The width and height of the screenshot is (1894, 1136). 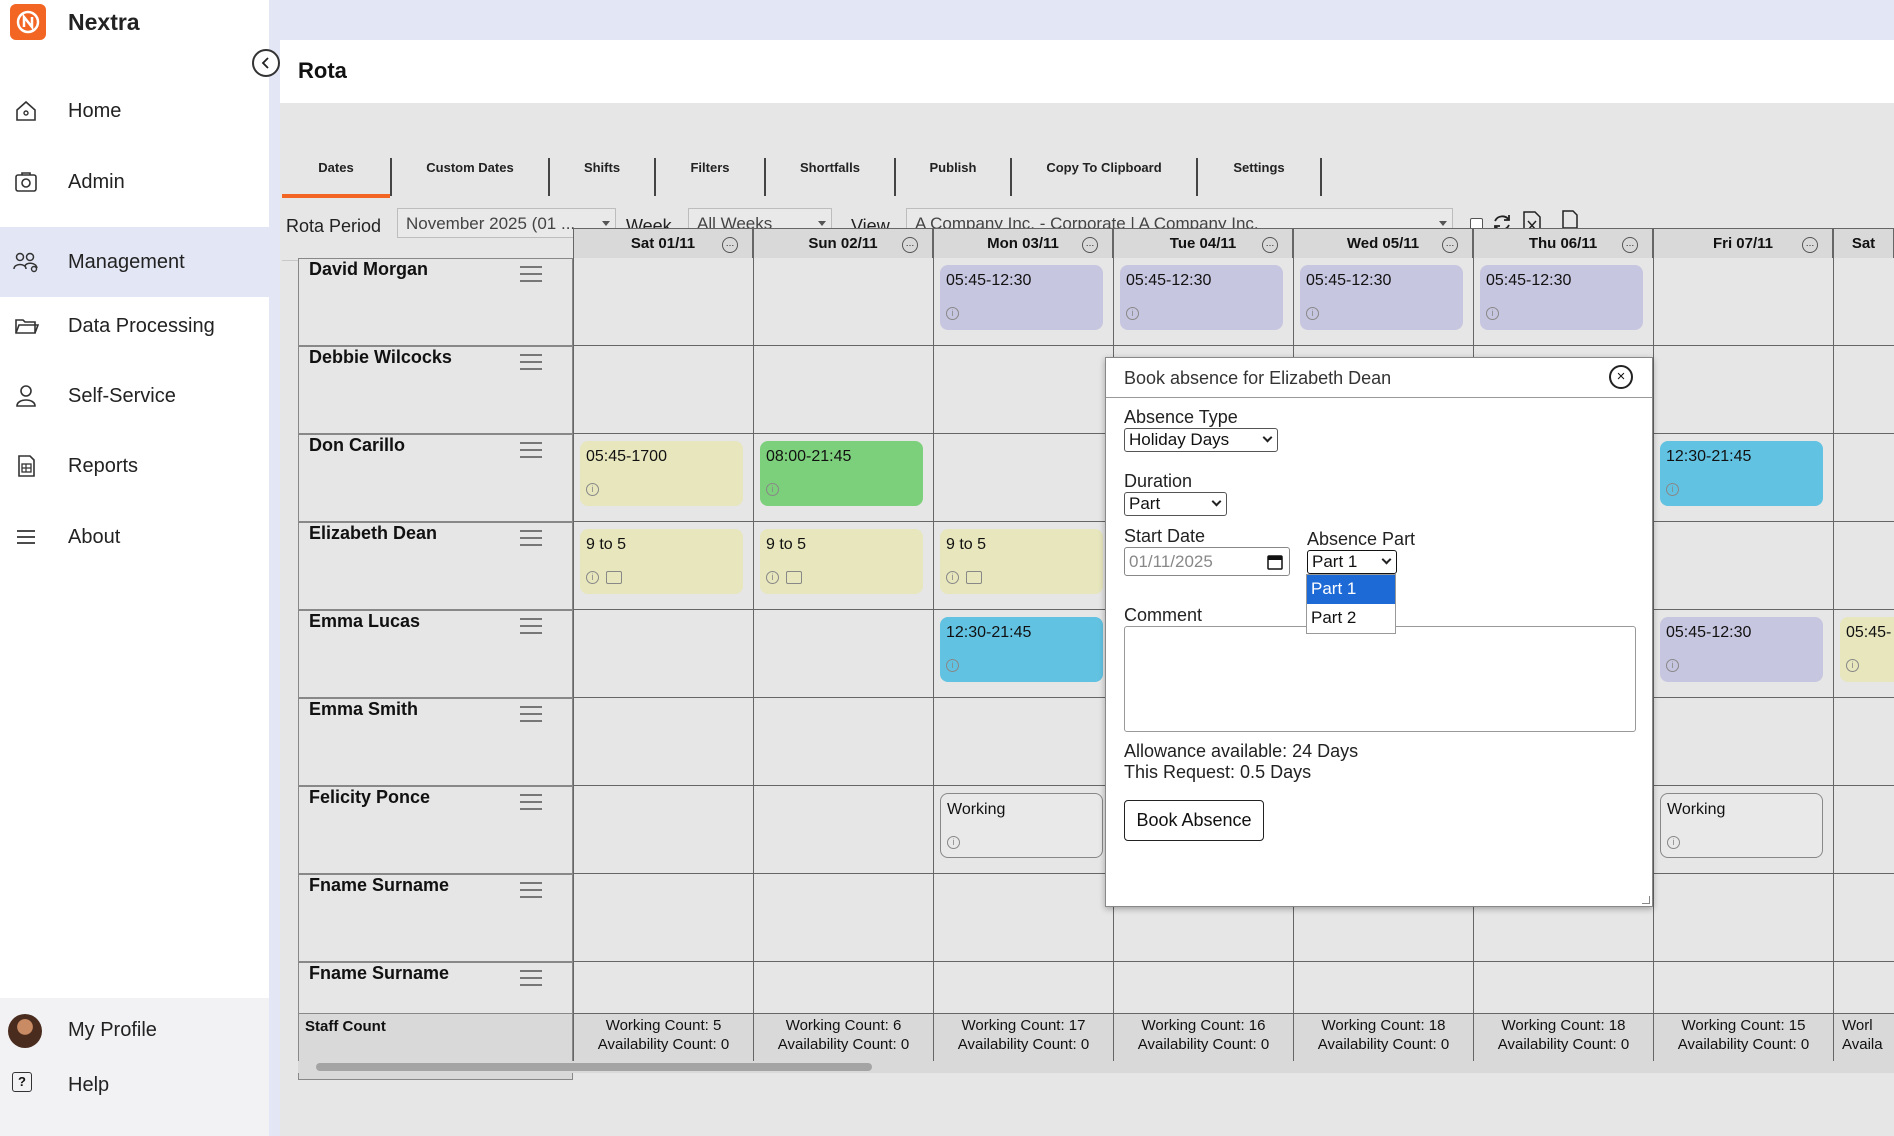 I want to click on tab-dates: Dates, so click(x=336, y=150).